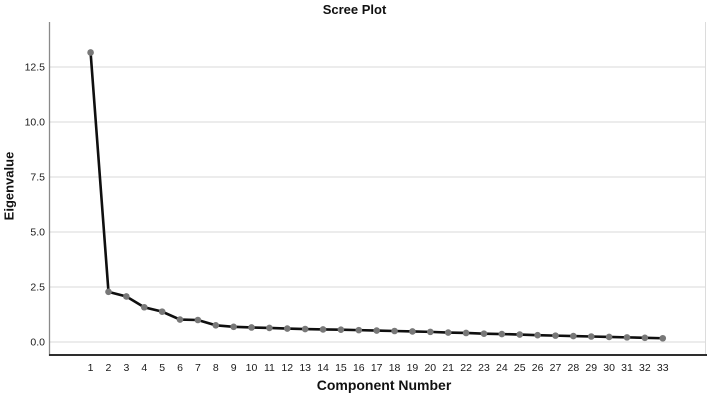  I want to click on x-tick-label: 10, so click(252, 368).